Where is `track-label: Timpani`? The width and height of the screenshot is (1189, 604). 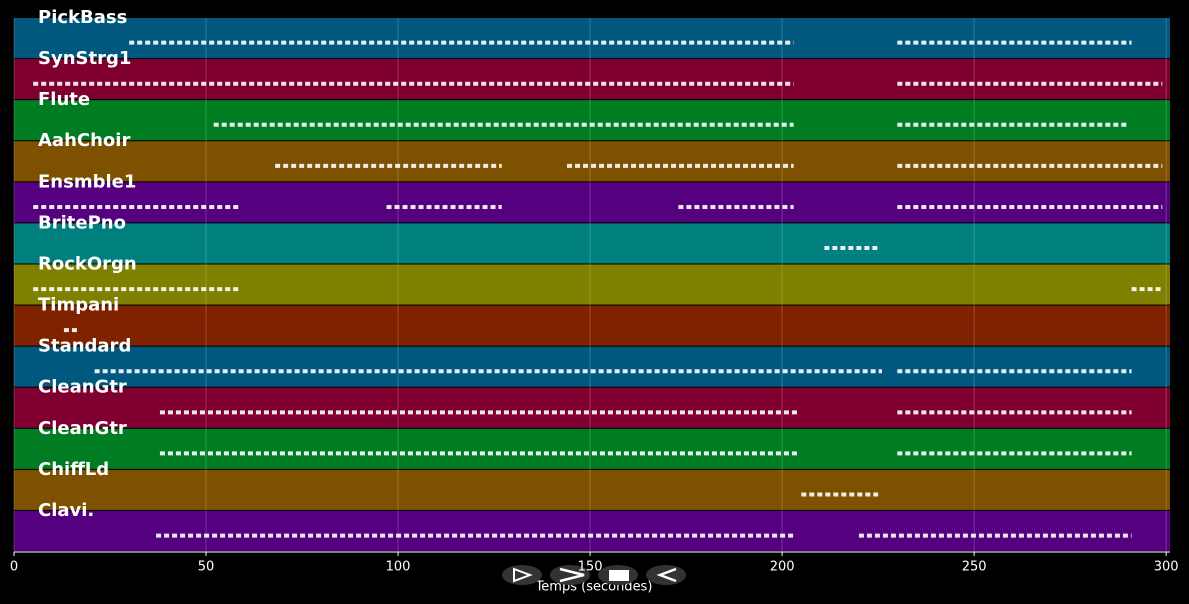 track-label: Timpani is located at coordinates (78, 305).